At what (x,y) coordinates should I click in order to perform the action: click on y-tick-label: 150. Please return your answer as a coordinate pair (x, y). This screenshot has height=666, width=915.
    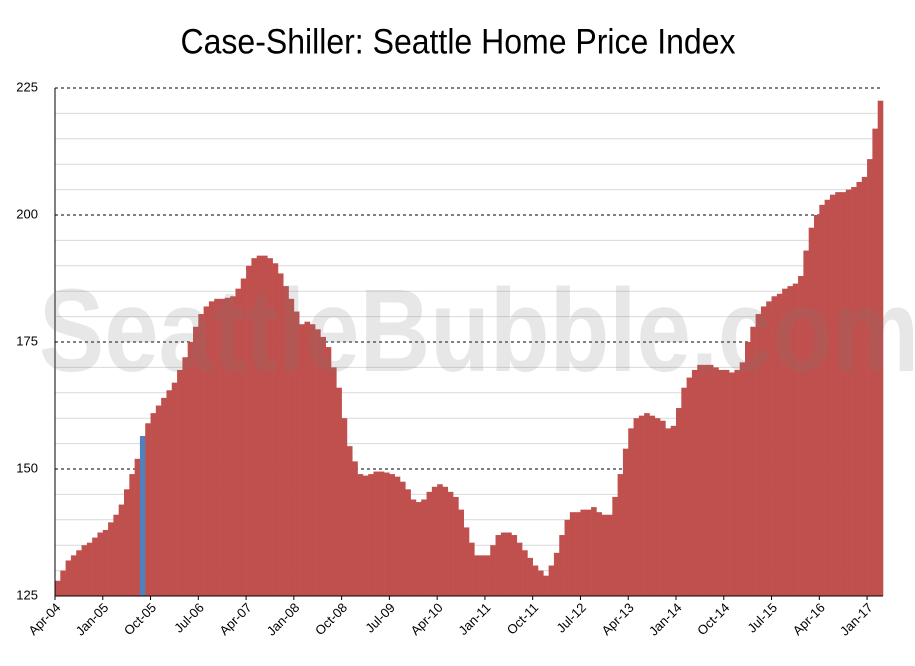
    Looking at the image, I should click on (27, 467).